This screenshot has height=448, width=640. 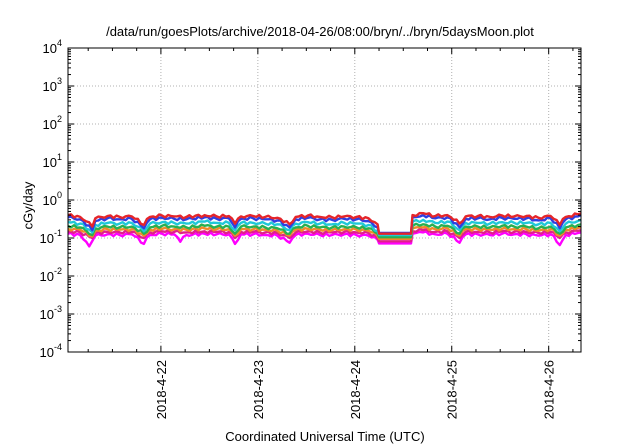 What do you see at coordinates (355, 389) in the screenshot?
I see `x-tick-label: 2018-4-24` at bounding box center [355, 389].